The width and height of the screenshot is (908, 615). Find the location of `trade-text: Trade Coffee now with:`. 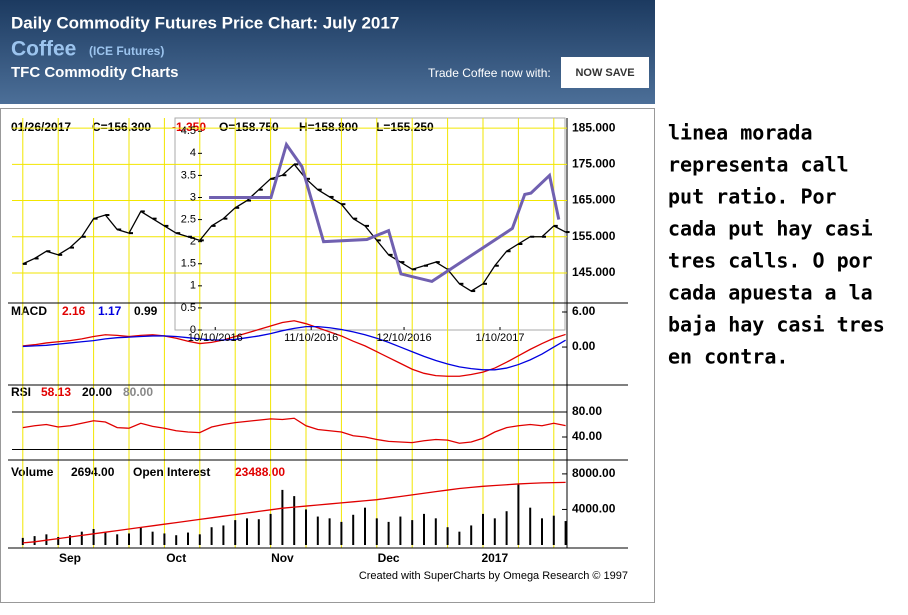

trade-text: Trade Coffee now with: is located at coordinates (489, 73).